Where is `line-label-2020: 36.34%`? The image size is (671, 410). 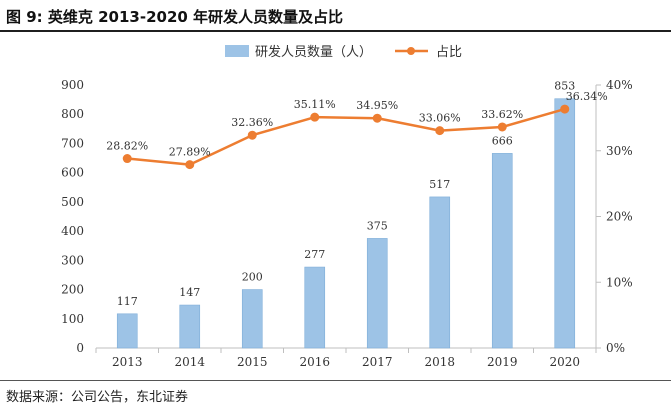 line-label-2020: 36.34% is located at coordinates (587, 96).